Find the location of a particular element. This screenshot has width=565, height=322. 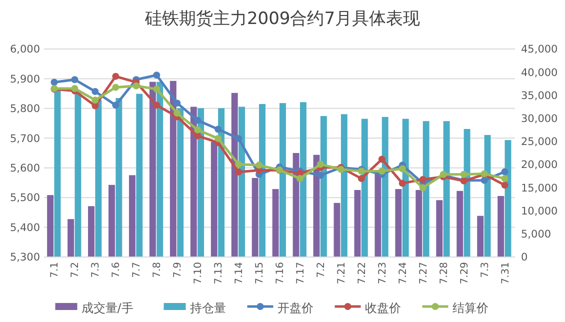

x-tick-label: 7.1 is located at coordinates (55, 270).